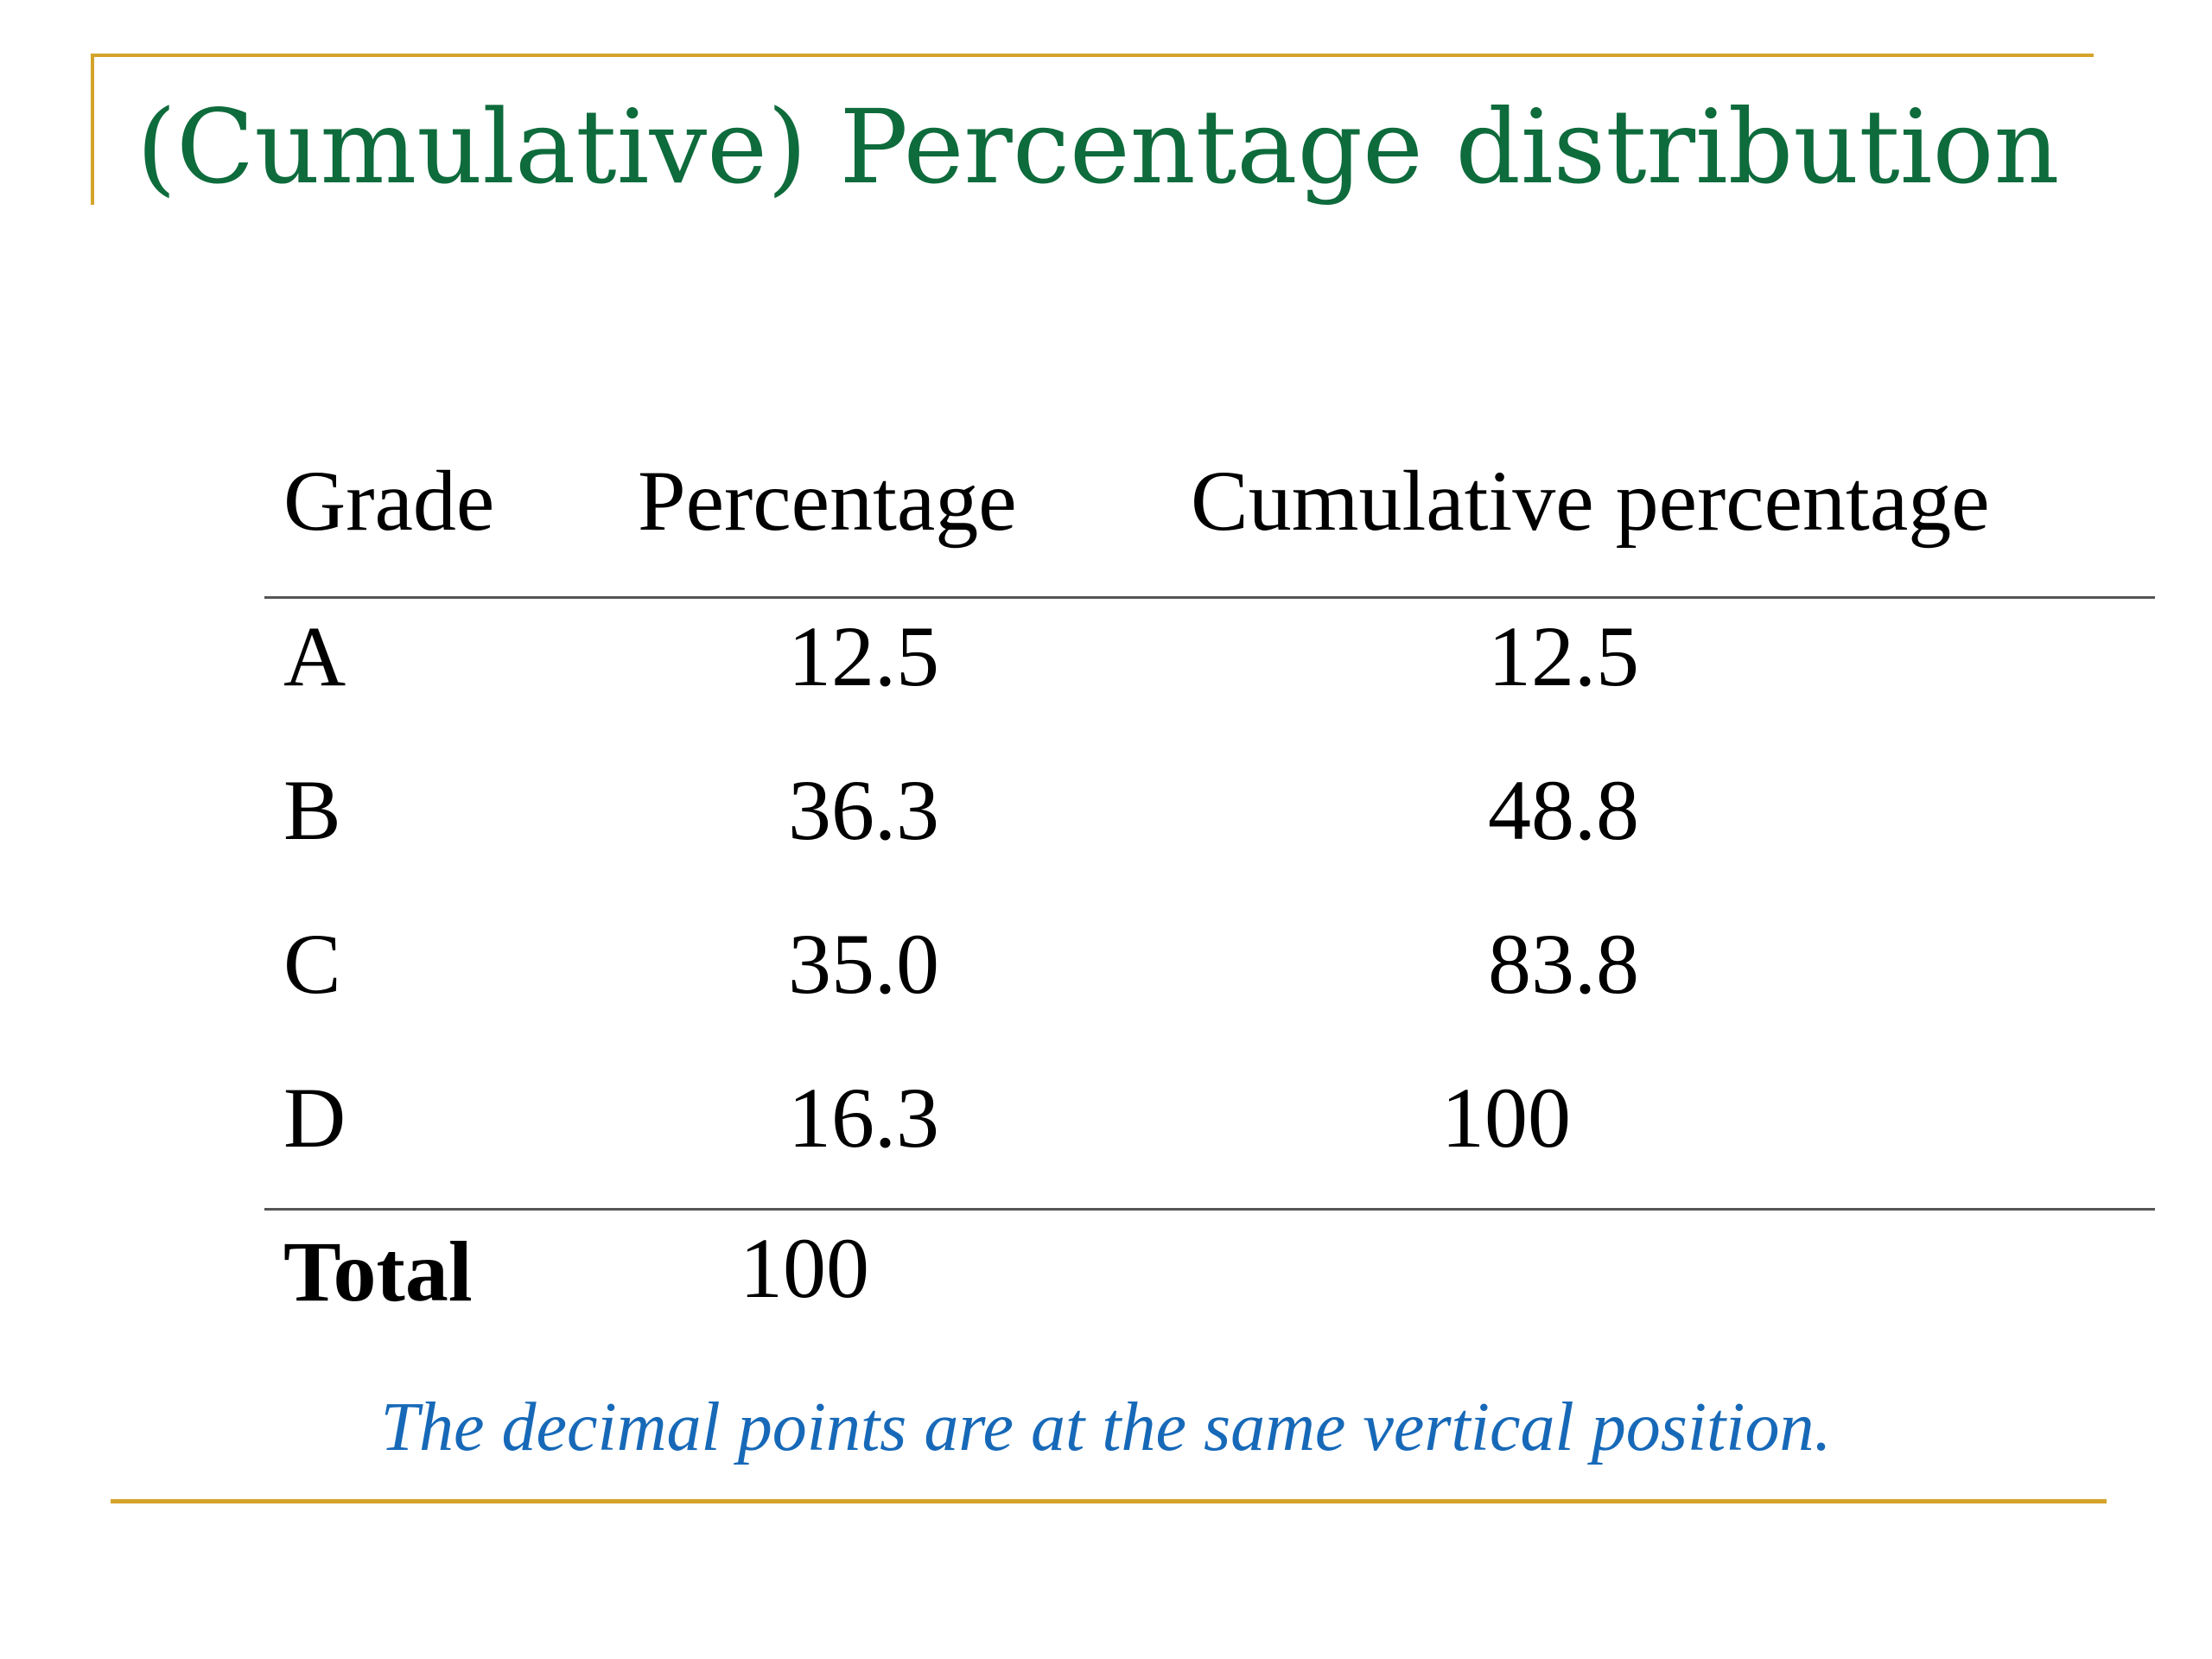  Describe the element at coordinates (92, 129) in the screenshot. I see `left-accent-rule` at that location.